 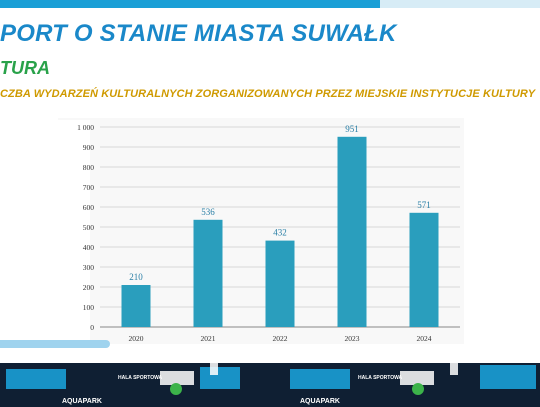 I want to click on y-tick-label: 0, so click(x=92, y=327).